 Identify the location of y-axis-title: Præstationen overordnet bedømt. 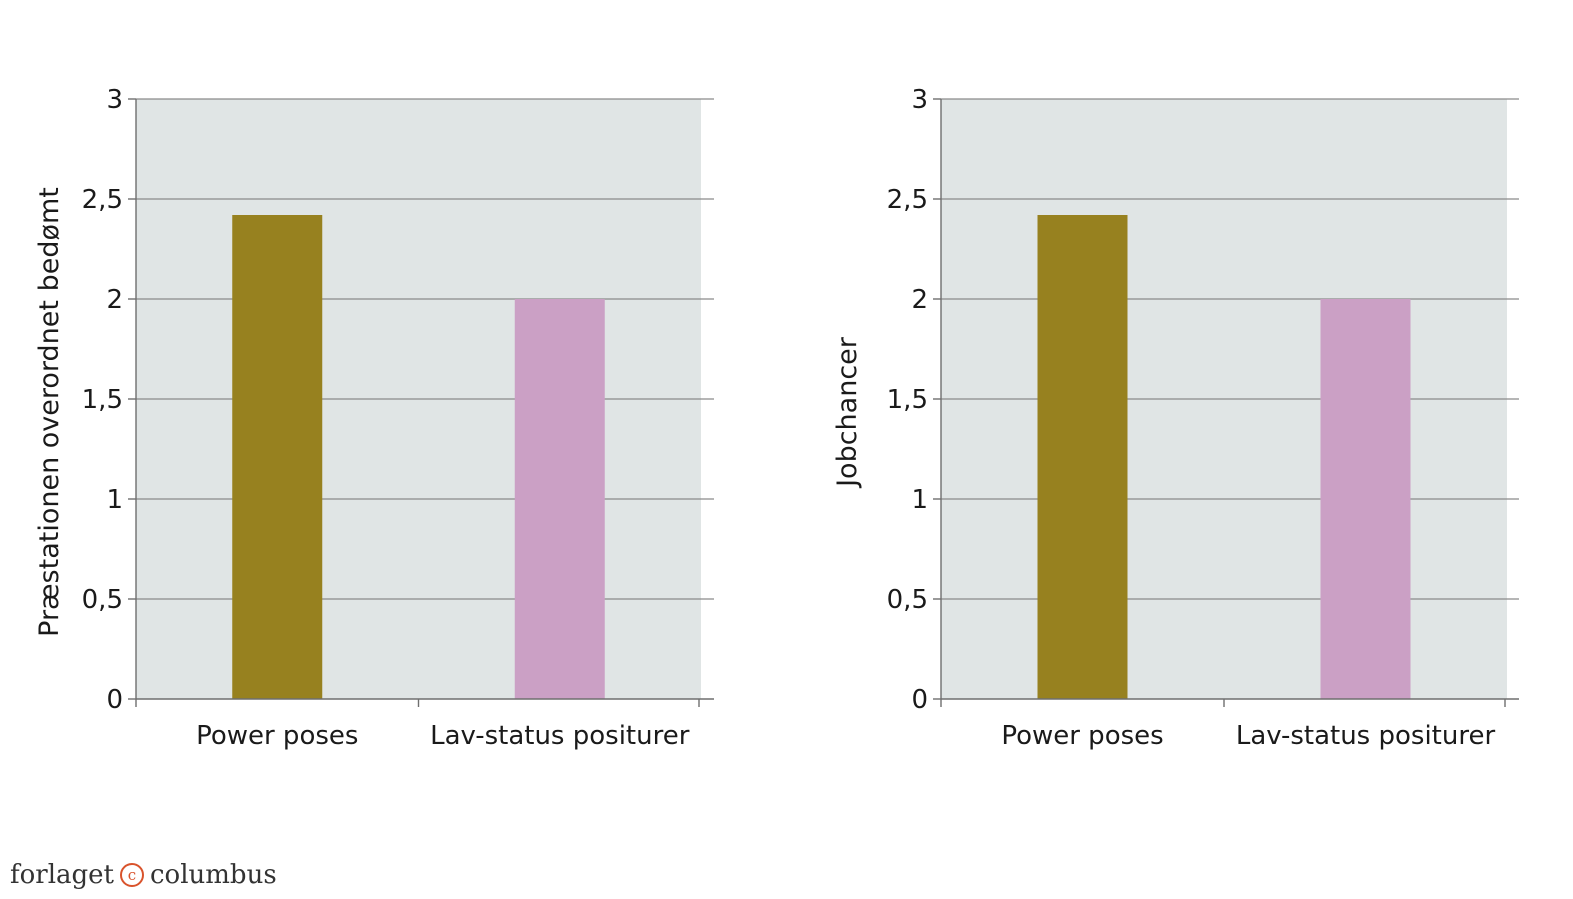
(49, 412).